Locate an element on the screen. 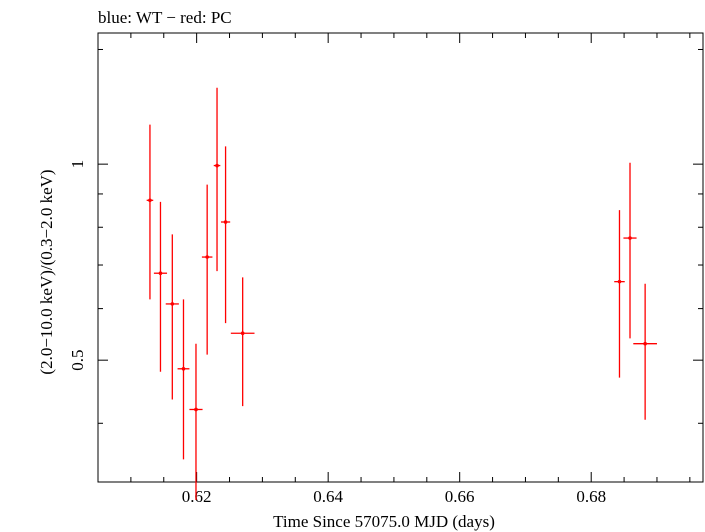 Image resolution: width=705 pixels, height=532 pixels. x-tick-label: 0.68 is located at coordinates (591, 496).